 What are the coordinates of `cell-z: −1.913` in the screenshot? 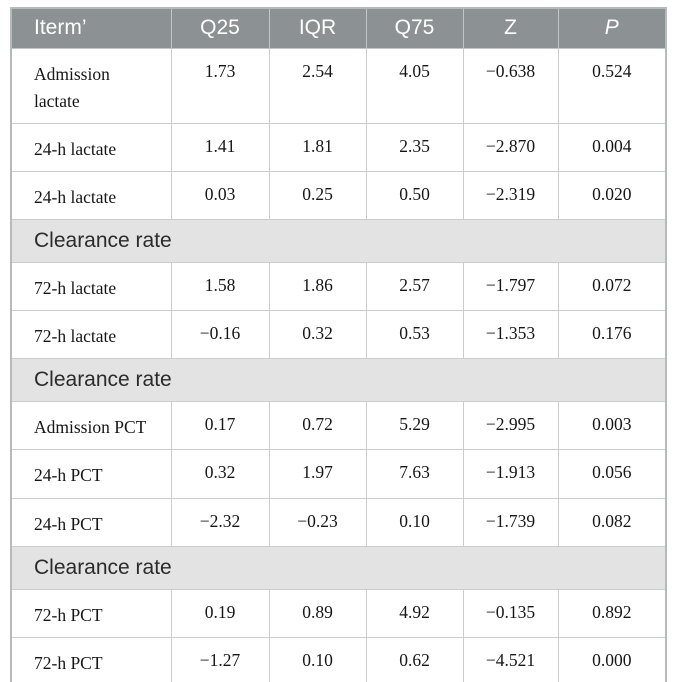 It's located at (510, 474).